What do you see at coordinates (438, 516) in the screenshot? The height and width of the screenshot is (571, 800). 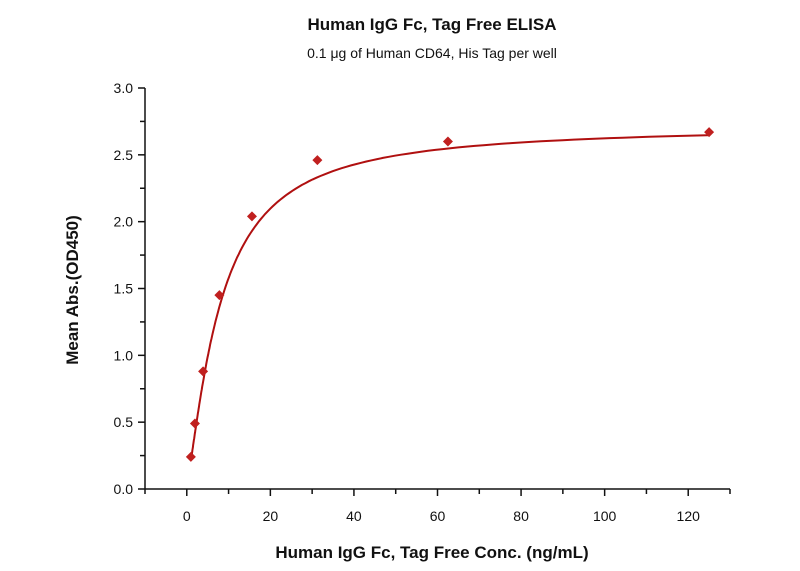 I see `x-tick-label: 60` at bounding box center [438, 516].